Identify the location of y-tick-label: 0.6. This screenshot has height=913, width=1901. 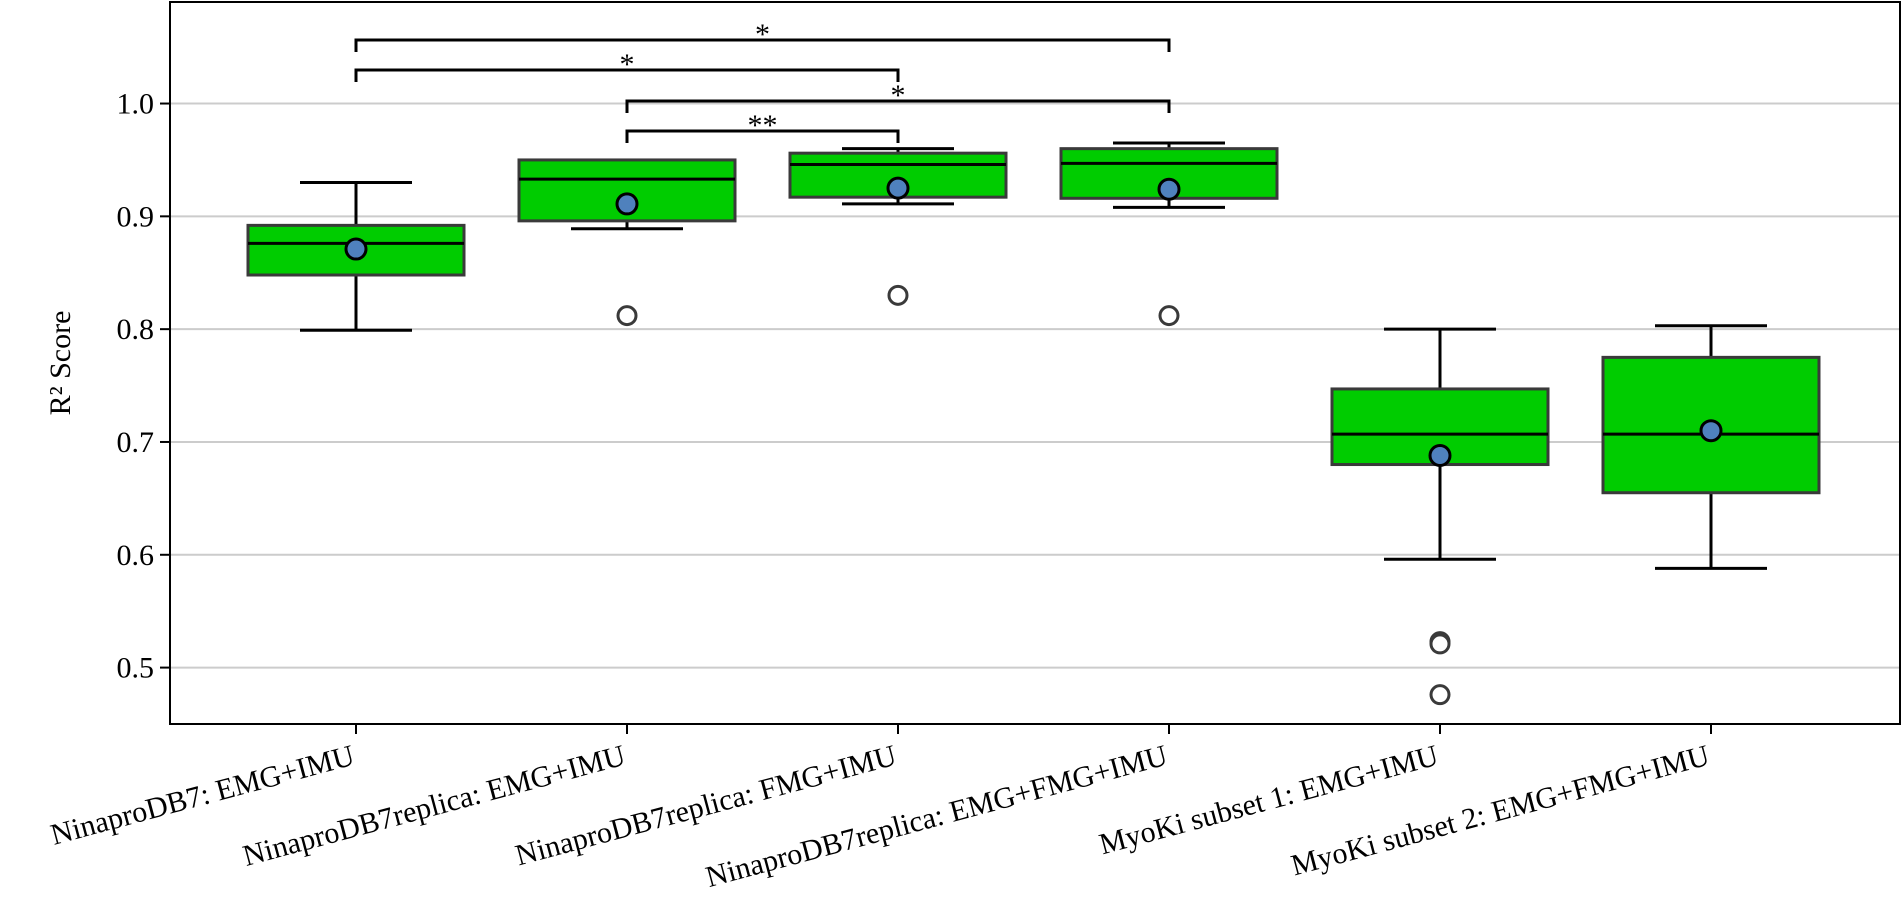
(136, 555).